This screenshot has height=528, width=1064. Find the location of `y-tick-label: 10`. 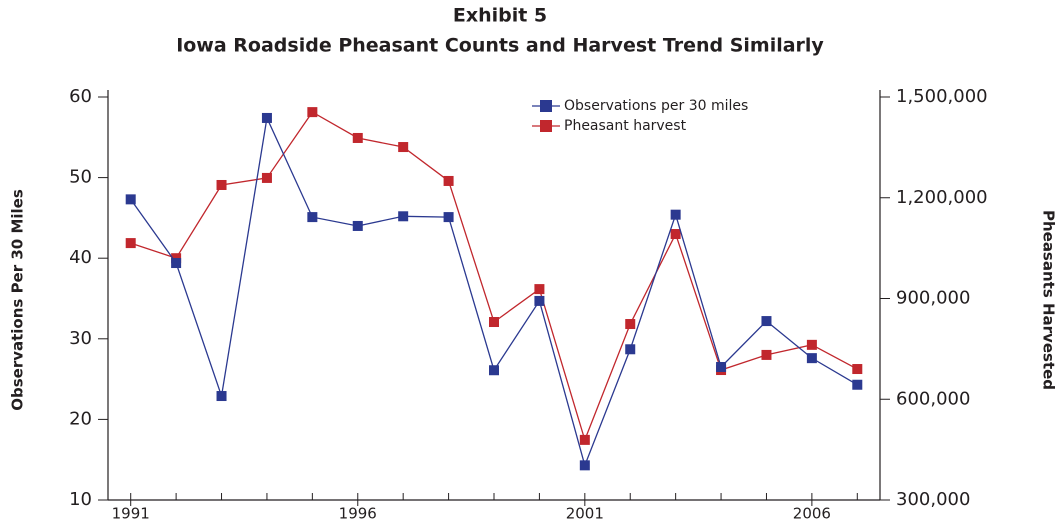

y-tick-label: 10 is located at coordinates (80, 499).